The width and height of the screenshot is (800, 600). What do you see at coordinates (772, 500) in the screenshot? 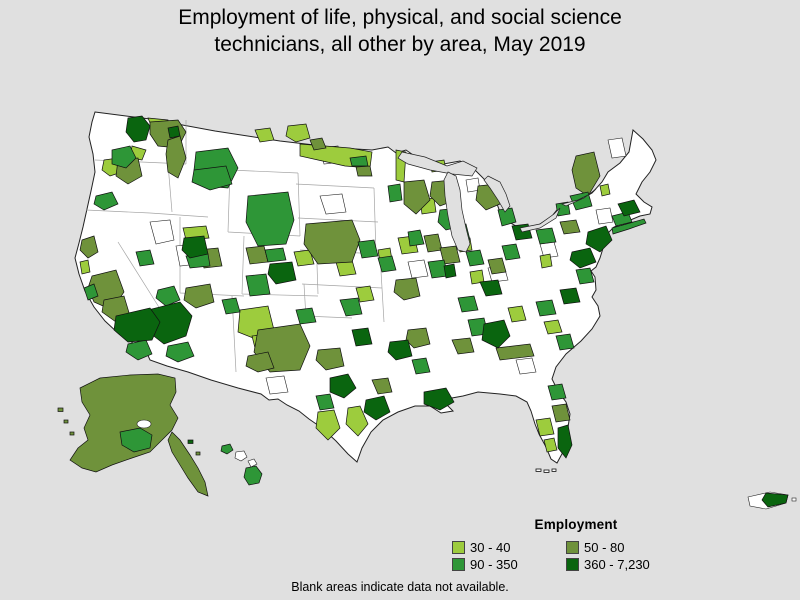
I see `puerto-rico` at bounding box center [772, 500].